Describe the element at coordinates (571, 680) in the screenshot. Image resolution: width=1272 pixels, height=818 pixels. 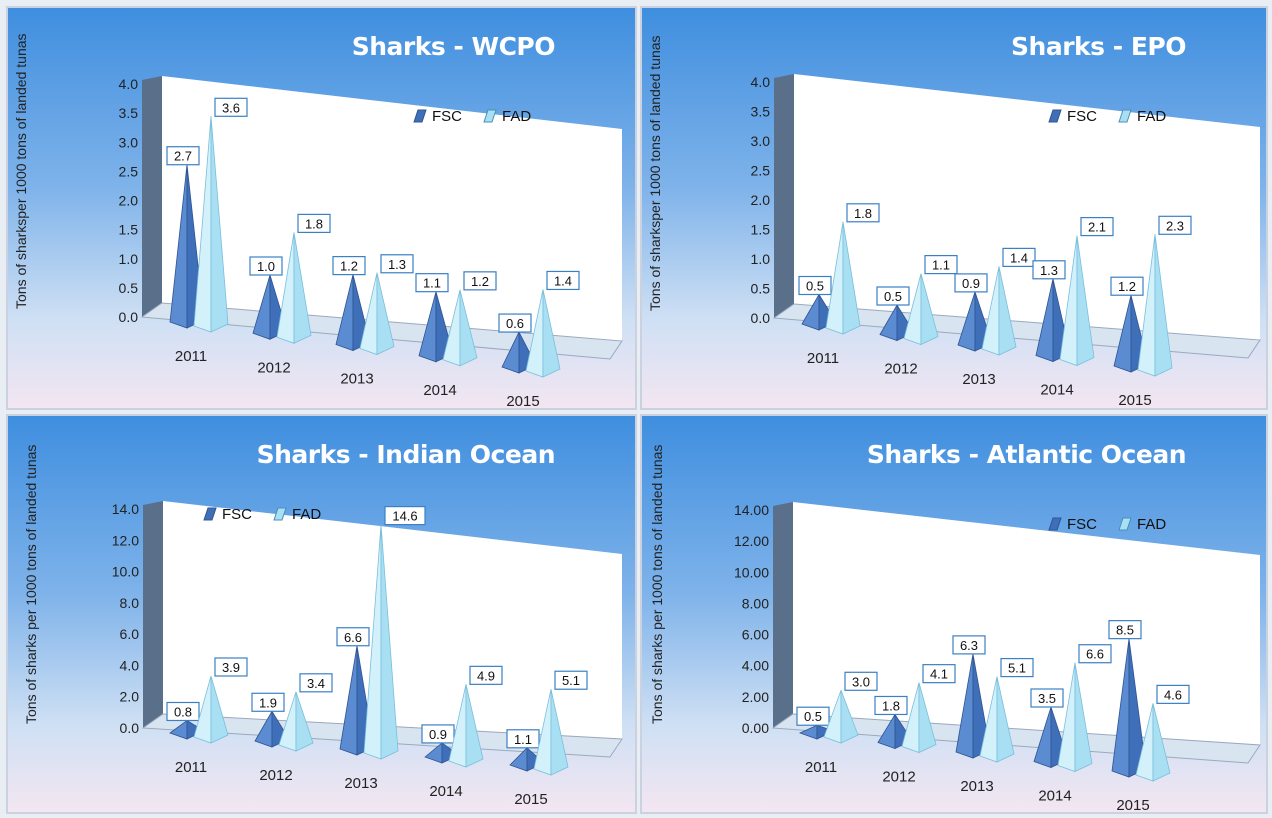
I see `data-label-text: 5.1` at that location.